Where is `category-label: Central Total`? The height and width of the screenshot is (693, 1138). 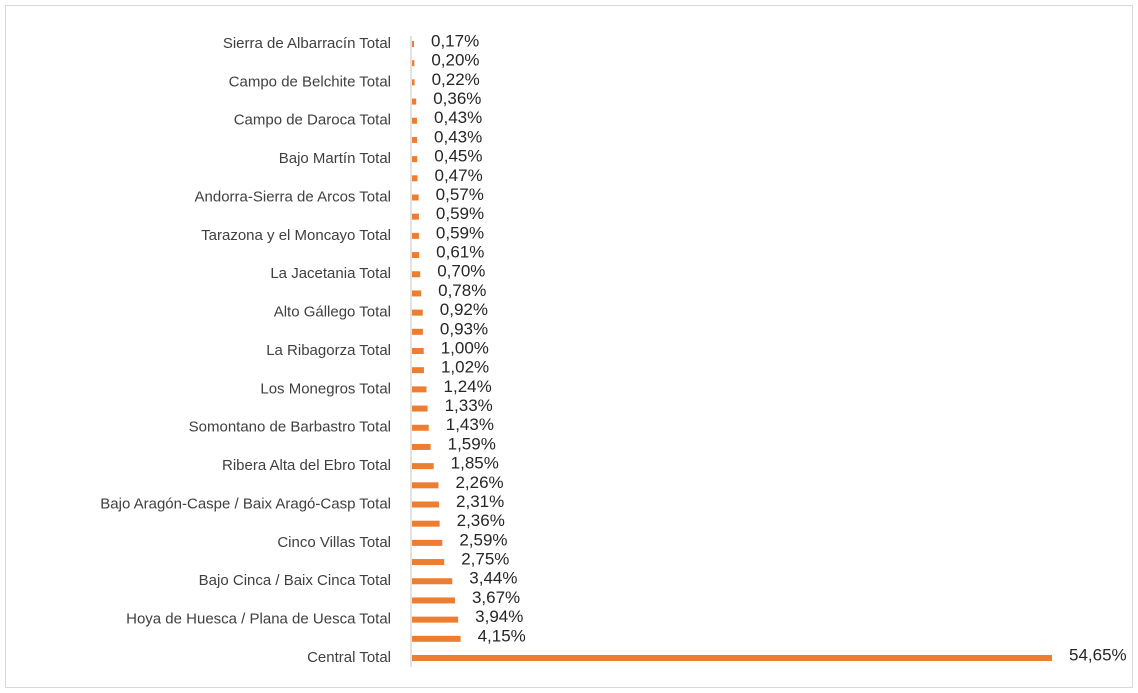 category-label: Central Total is located at coordinates (349, 657).